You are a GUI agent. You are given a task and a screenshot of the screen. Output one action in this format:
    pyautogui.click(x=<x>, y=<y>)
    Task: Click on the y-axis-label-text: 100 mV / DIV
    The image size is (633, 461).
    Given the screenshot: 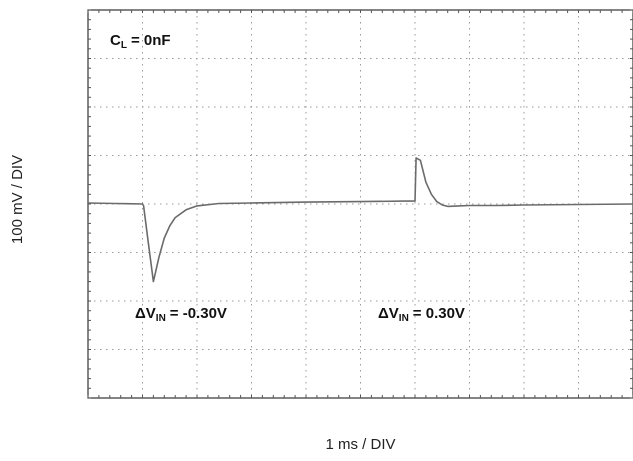 What is the action you would take?
    pyautogui.click(x=18, y=199)
    